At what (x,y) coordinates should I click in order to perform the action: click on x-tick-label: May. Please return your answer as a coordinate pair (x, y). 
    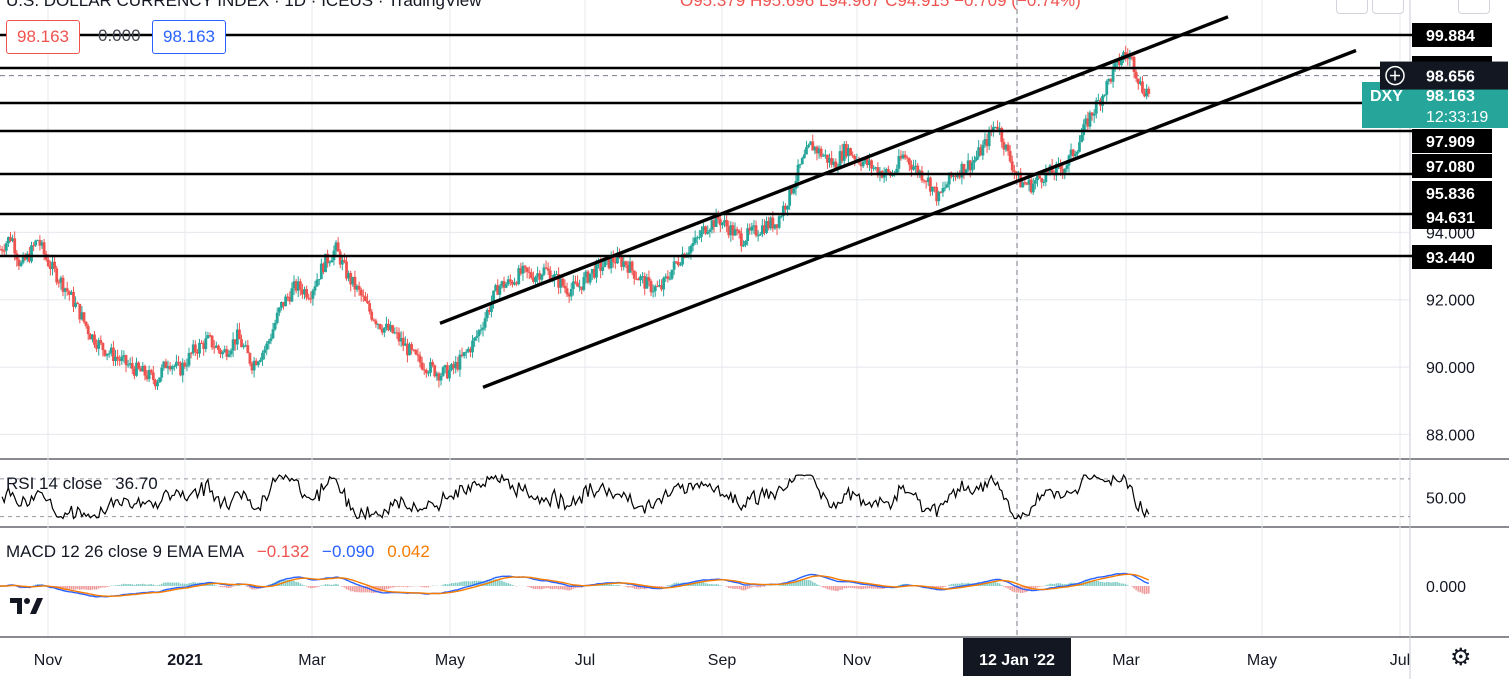
    Looking at the image, I should click on (1262, 660).